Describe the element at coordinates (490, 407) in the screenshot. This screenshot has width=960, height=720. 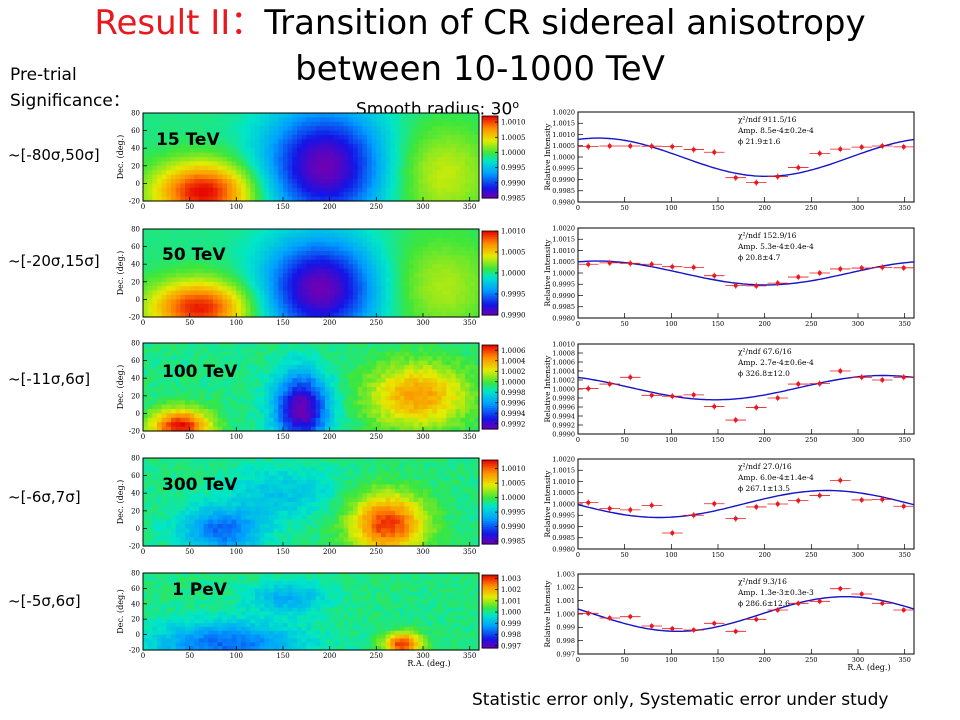
I see `colorbar-segment` at that location.